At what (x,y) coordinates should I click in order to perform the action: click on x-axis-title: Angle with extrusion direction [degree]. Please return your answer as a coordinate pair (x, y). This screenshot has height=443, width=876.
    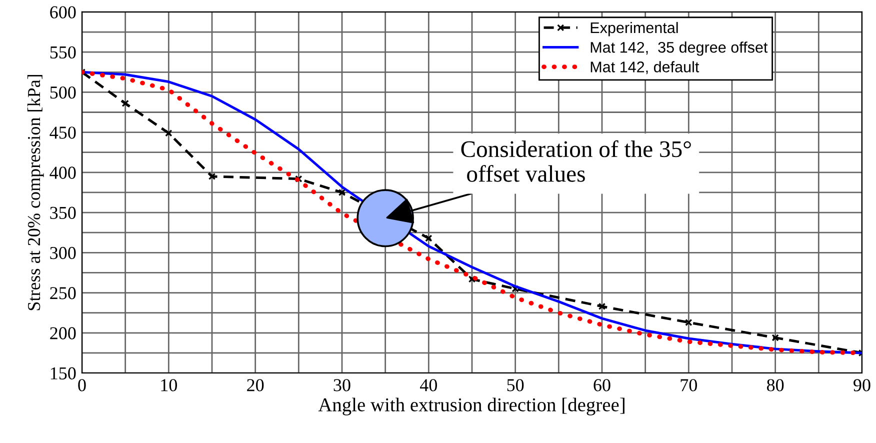
    Looking at the image, I should click on (471, 407).